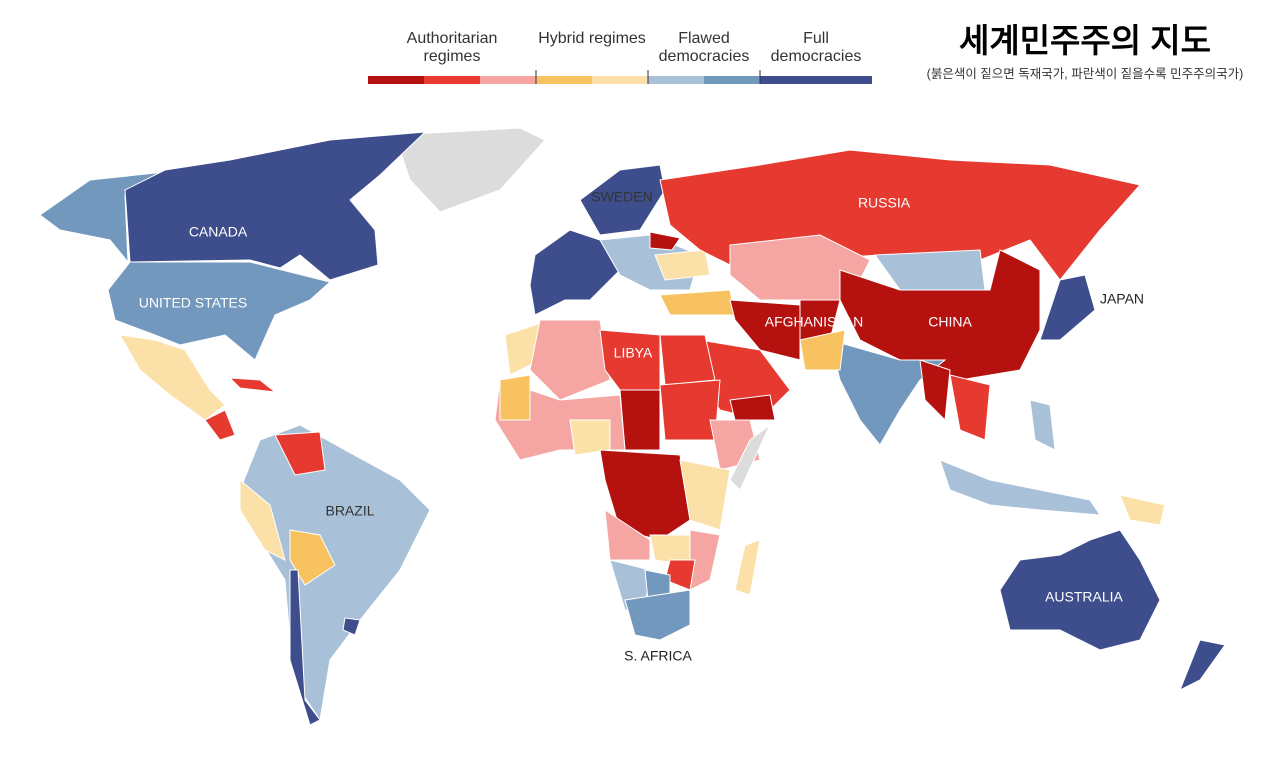 The image size is (1280, 760). I want to click on myanmar, so click(935, 390).